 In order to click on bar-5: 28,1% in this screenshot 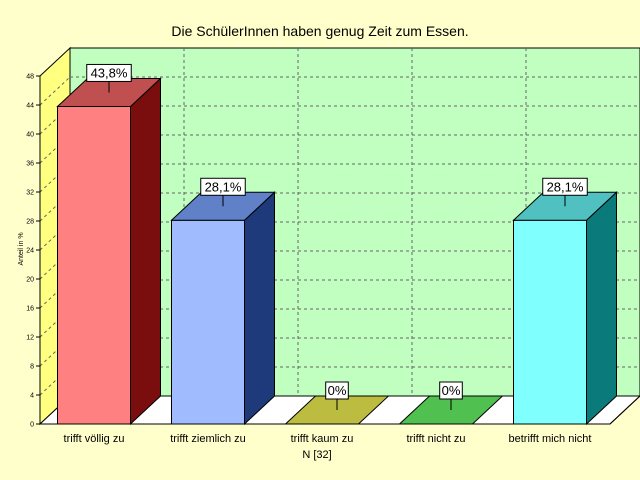, I will do `click(565, 301)`.